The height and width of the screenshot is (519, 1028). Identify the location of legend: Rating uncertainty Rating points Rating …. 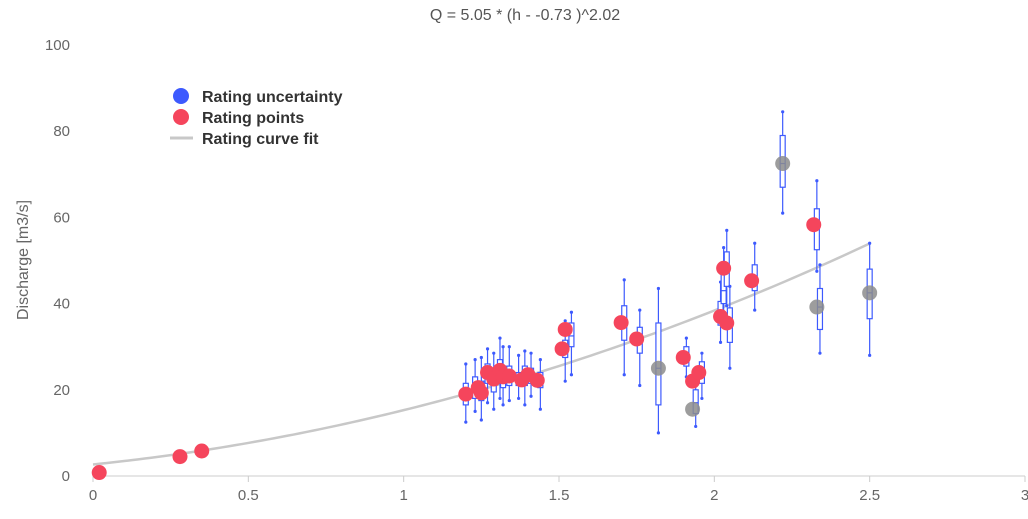
(256, 118).